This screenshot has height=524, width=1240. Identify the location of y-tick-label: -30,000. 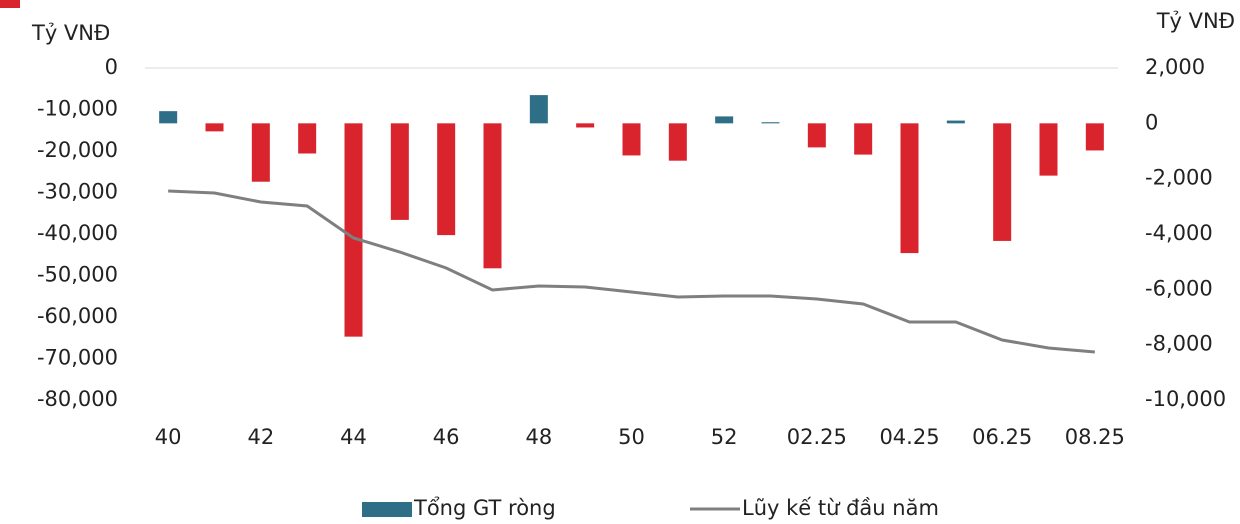
(77, 192).